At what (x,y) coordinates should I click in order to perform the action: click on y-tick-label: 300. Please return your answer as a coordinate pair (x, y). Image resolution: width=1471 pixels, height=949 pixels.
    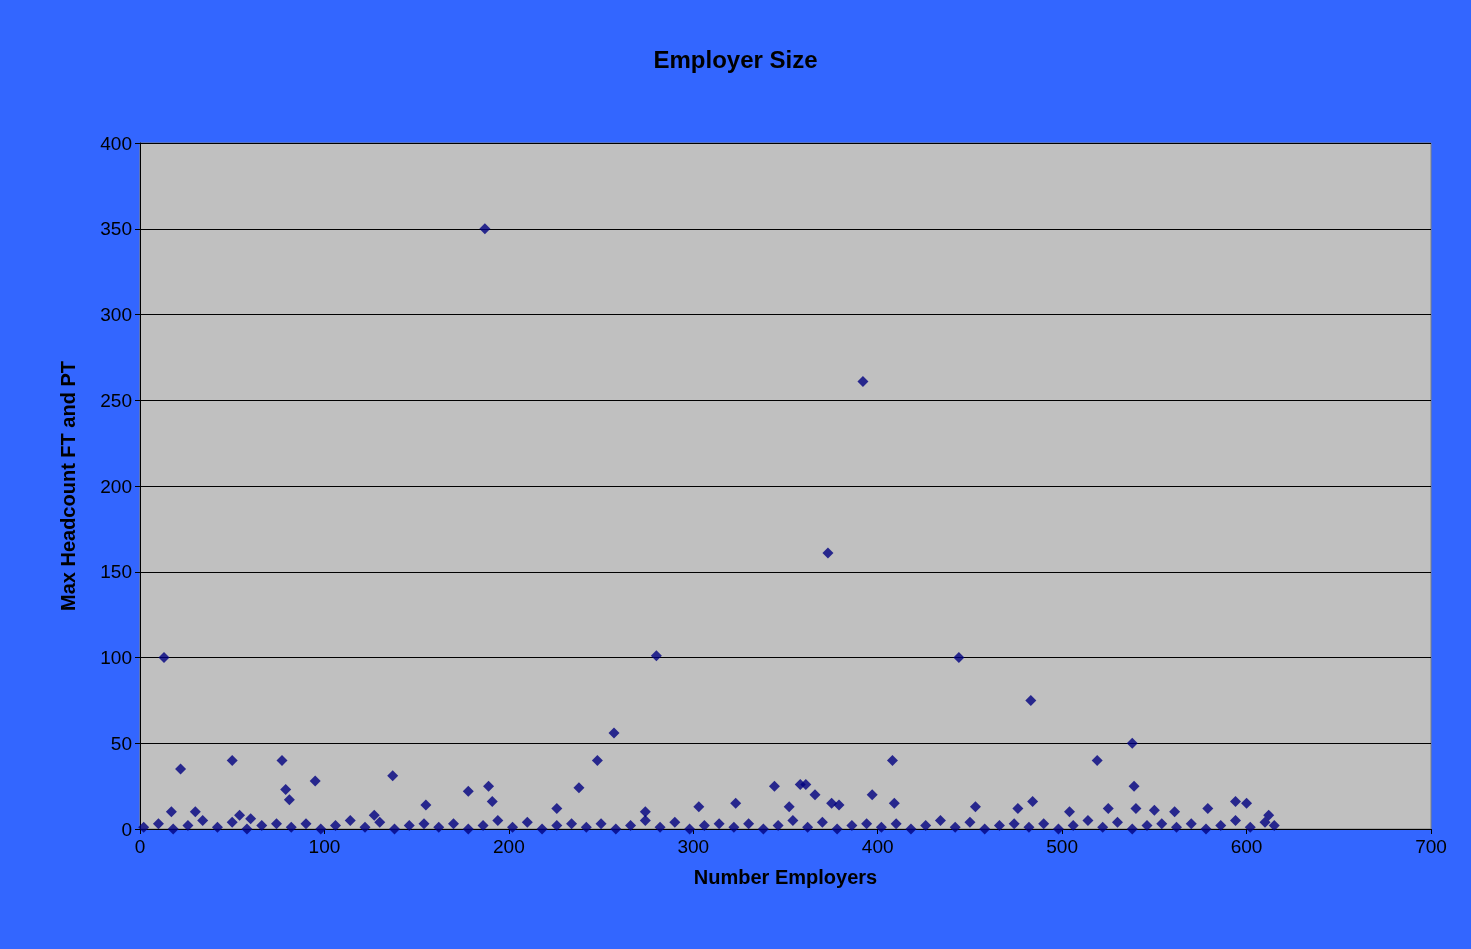
    Looking at the image, I should click on (116, 314).